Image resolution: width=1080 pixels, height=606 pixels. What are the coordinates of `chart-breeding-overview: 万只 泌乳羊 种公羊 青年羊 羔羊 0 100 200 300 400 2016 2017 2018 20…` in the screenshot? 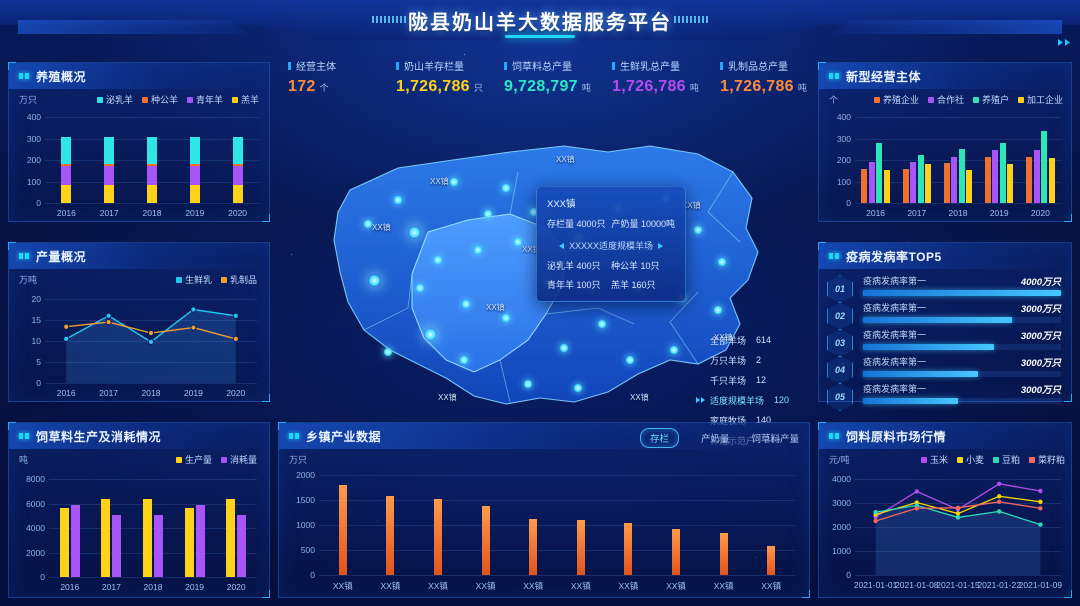 It's located at (139, 156).